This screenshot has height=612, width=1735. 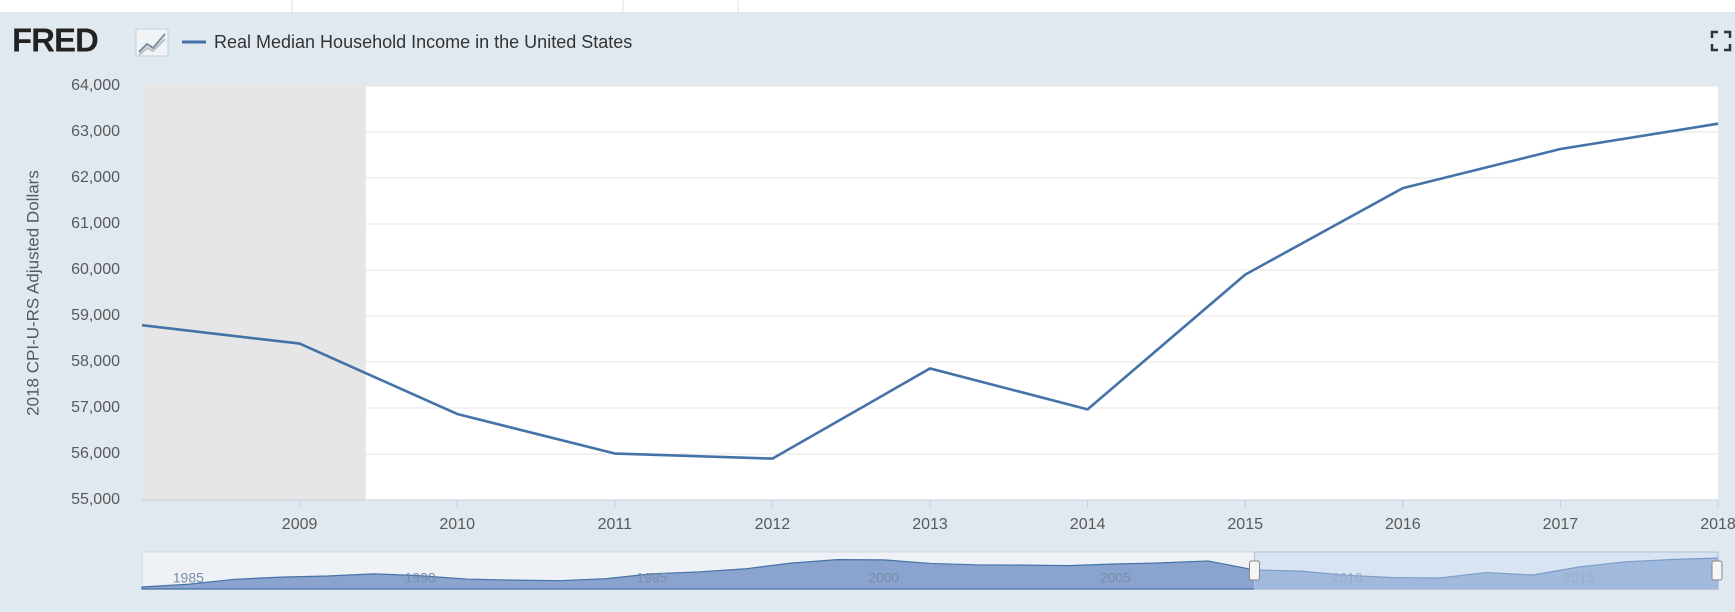 What do you see at coordinates (95, 315) in the screenshot?
I see `y-tick-label: 59,000` at bounding box center [95, 315].